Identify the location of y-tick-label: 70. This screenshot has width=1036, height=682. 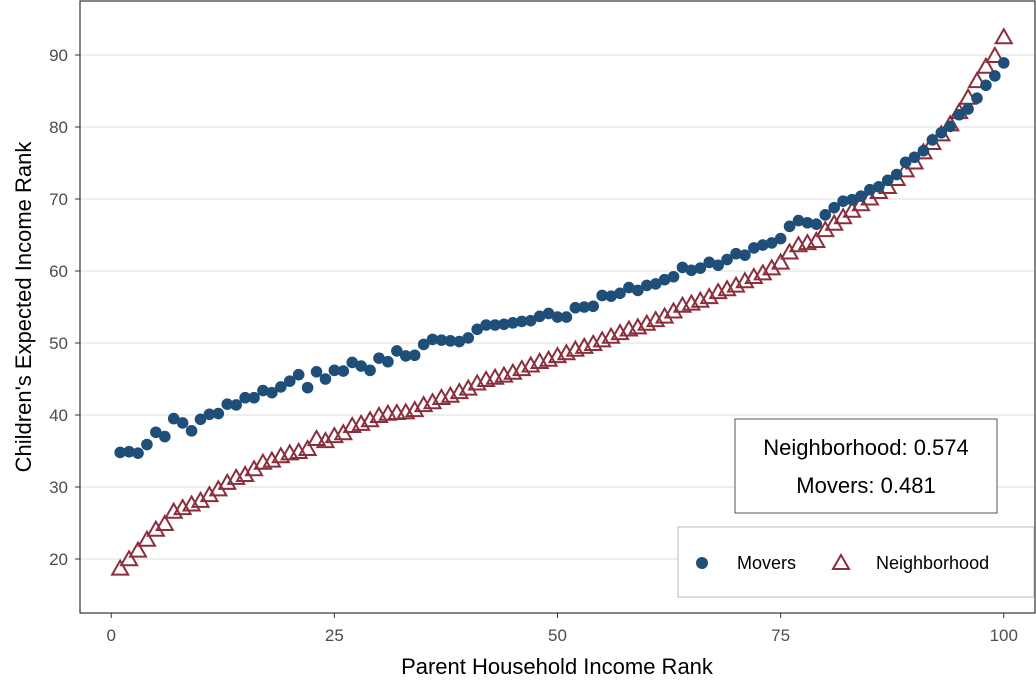
(58, 199).